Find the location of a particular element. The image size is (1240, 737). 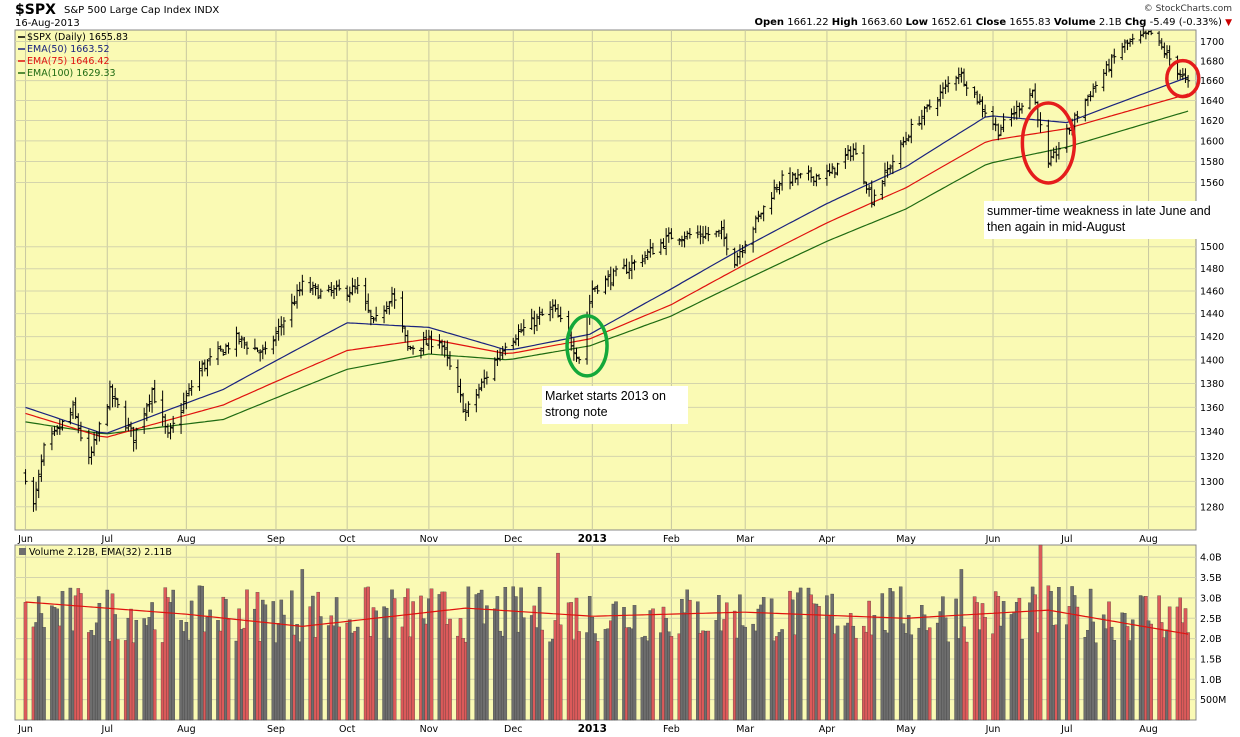

price-tick-label: 1580 is located at coordinates (1212, 162).